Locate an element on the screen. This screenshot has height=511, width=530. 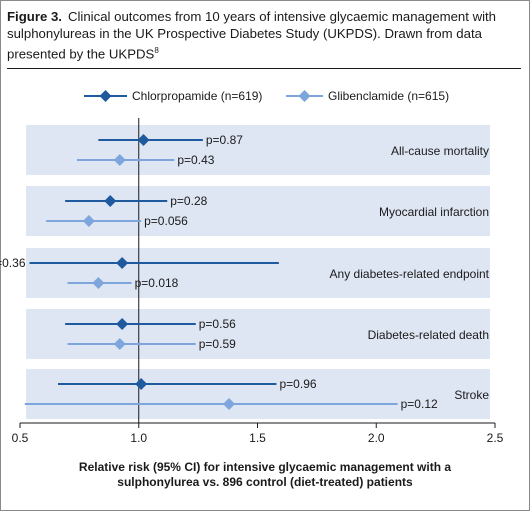
p-value-label: p=0.36 is located at coordinates (13, 263).